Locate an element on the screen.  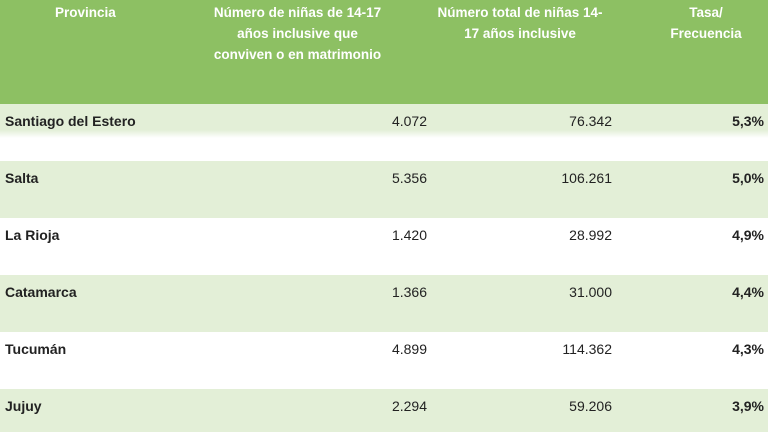
cell-total: 28.992 is located at coordinates (590, 235).